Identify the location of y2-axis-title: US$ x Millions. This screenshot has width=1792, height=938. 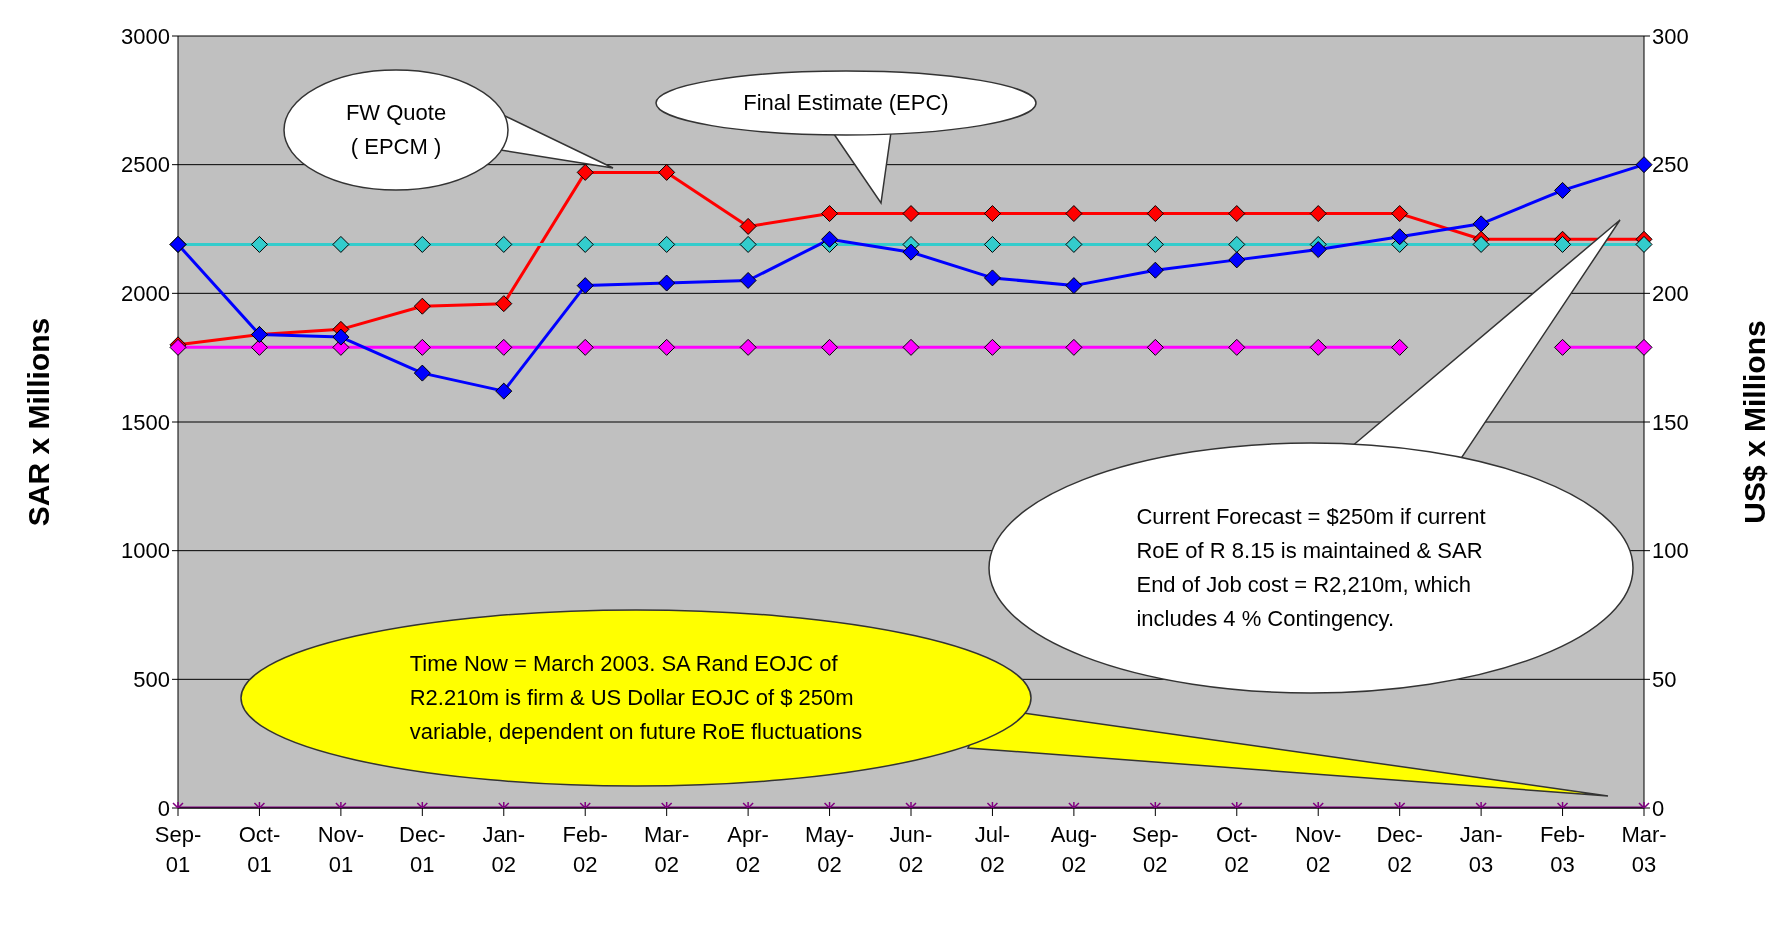
(1754, 422).